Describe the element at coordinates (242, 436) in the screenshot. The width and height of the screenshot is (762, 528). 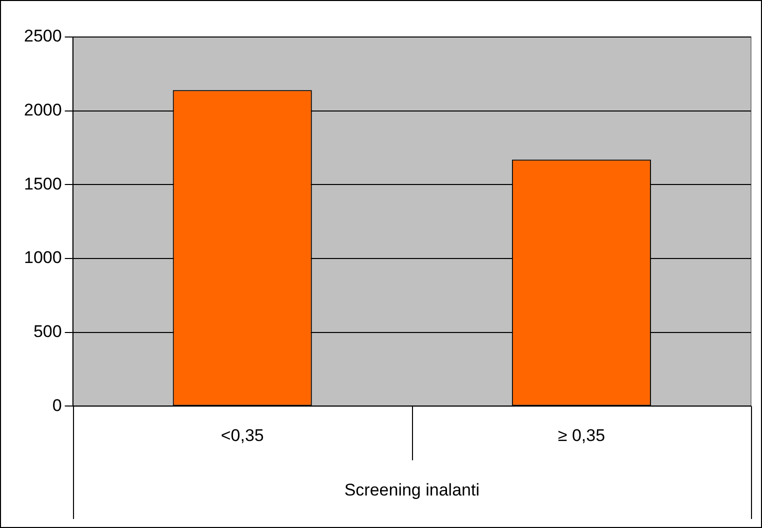
I see `x-tick-label: <0,35` at that location.